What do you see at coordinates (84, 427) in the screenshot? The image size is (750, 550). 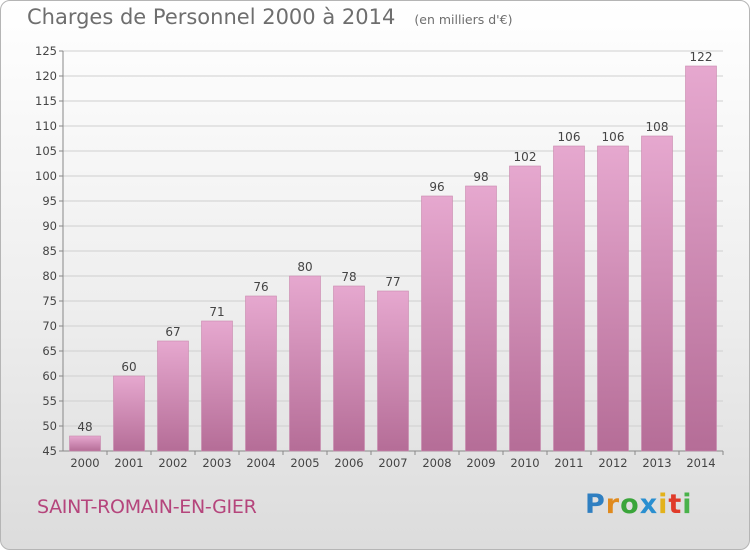 I see `data-label: 48` at bounding box center [84, 427].